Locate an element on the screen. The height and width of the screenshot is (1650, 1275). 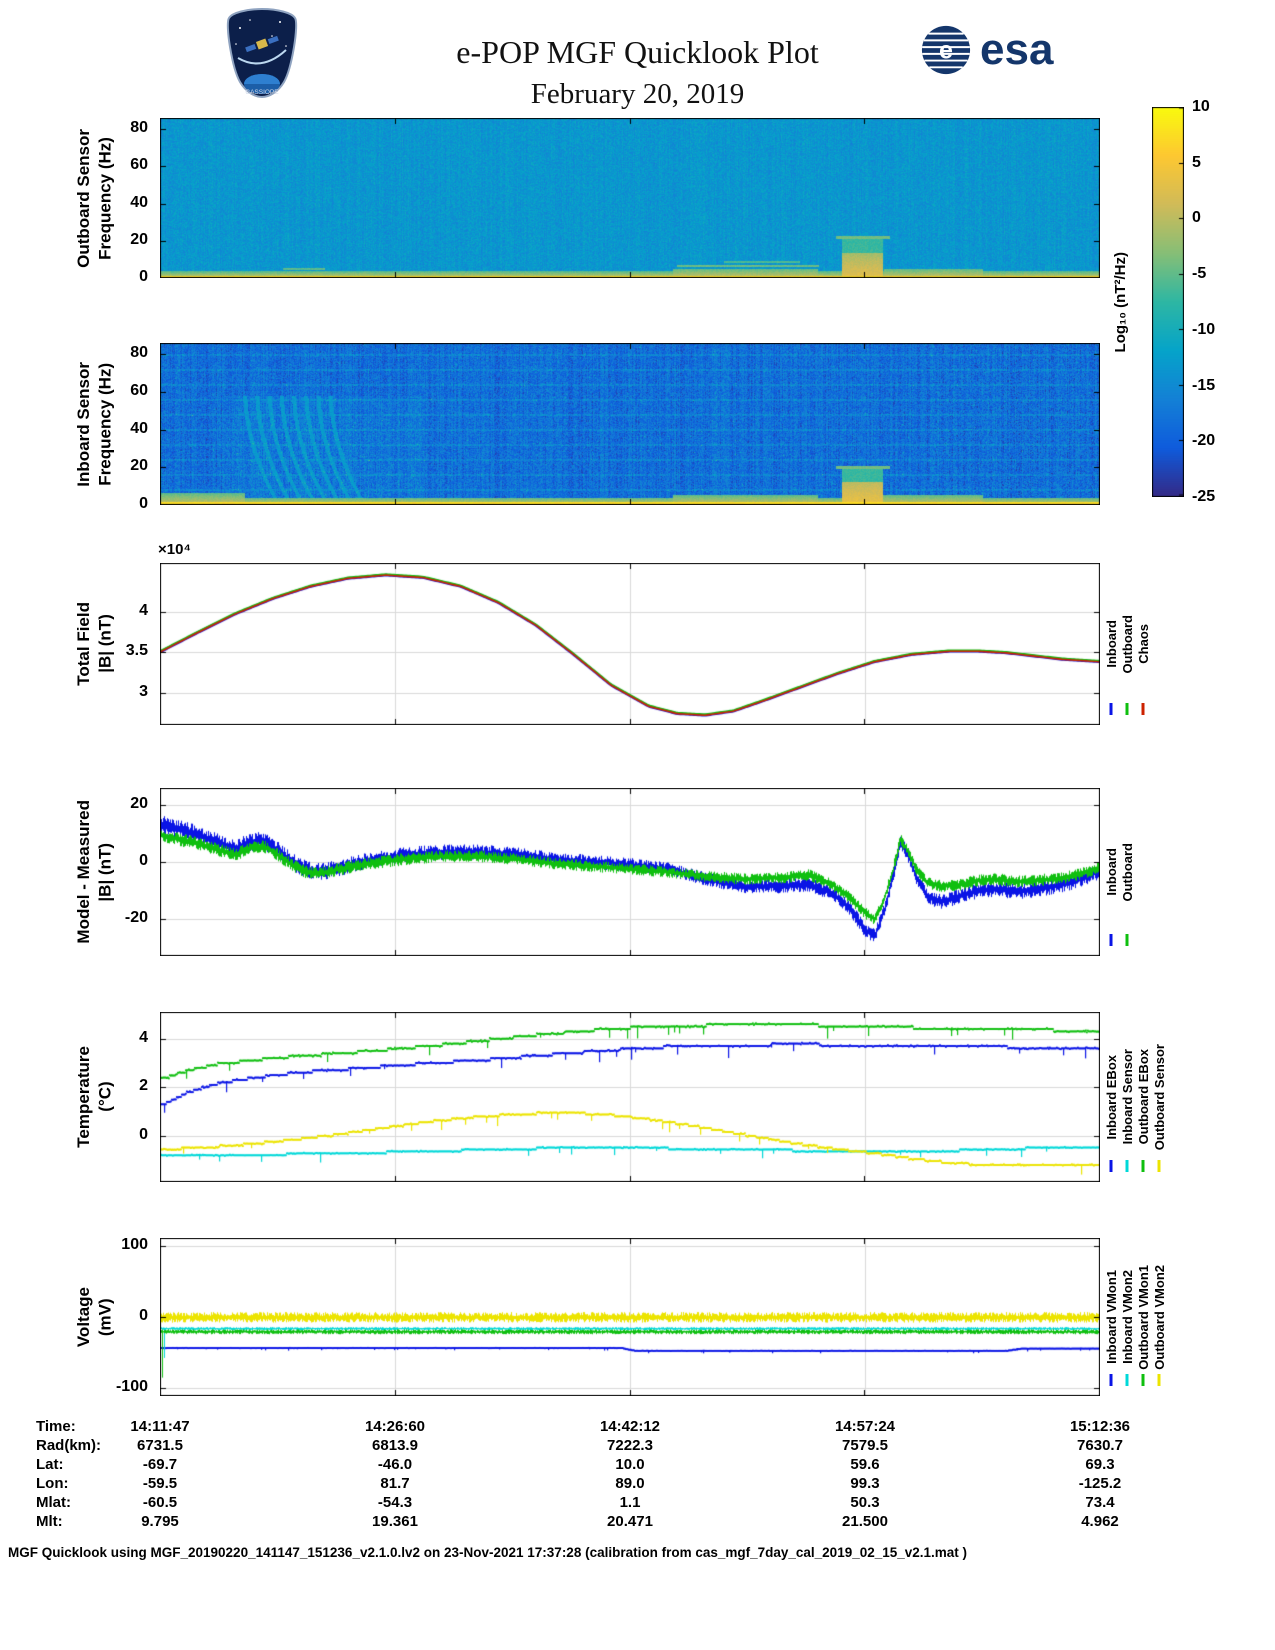
temperature-yticks: 0 2 4 is located at coordinates (75, 1097).